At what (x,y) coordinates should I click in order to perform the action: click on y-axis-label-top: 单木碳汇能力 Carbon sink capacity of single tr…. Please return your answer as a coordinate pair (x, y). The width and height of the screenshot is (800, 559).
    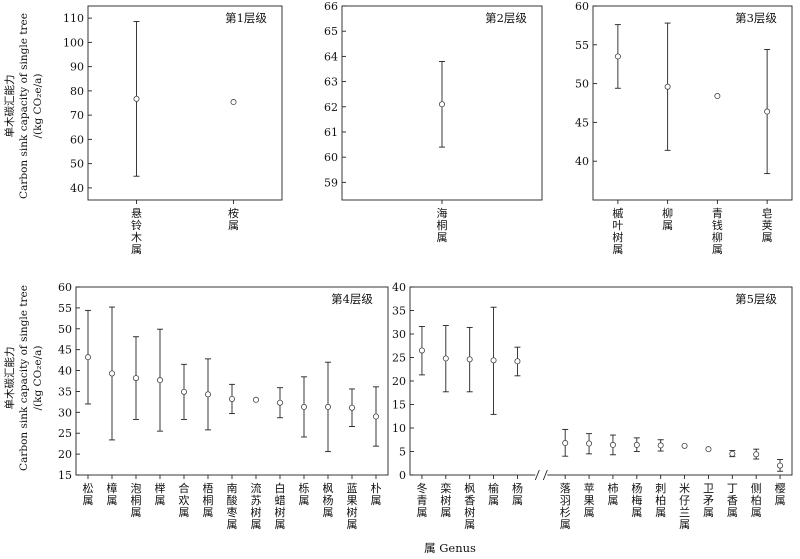
    Looking at the image, I should click on (23, 106).